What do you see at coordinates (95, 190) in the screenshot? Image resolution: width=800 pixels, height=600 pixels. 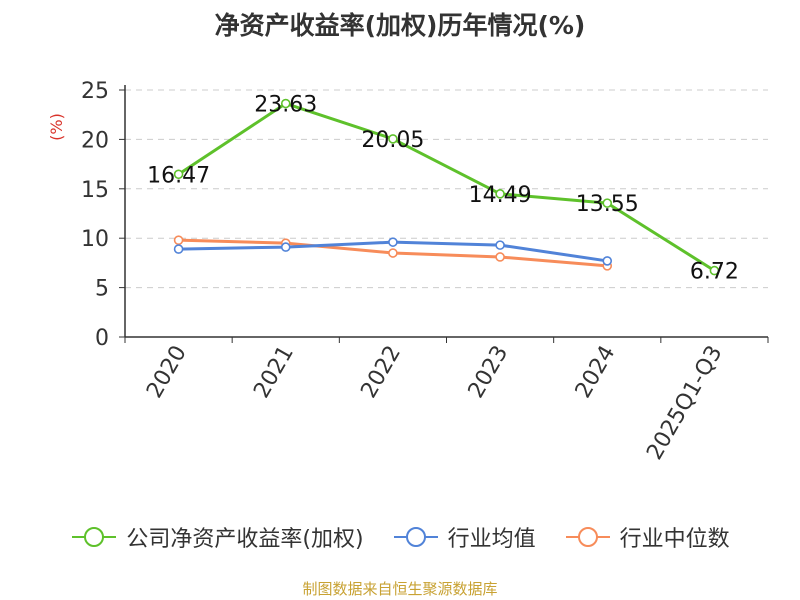 I see `y-tick-label: 15` at bounding box center [95, 190].